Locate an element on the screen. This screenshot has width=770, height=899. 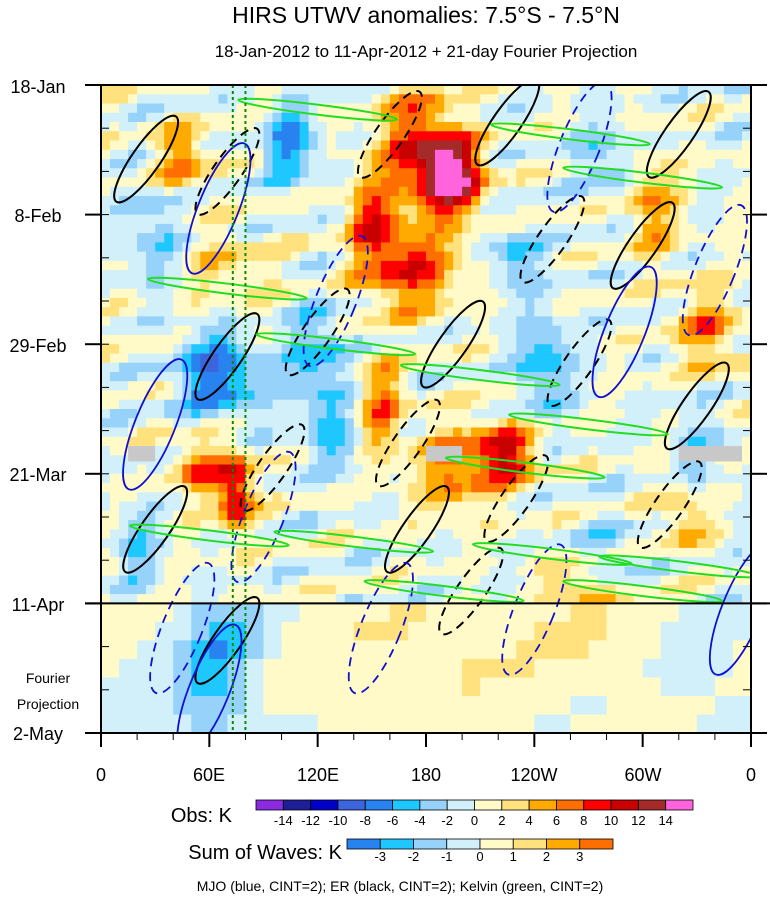
er-contour is located at coordinates (453, 344).